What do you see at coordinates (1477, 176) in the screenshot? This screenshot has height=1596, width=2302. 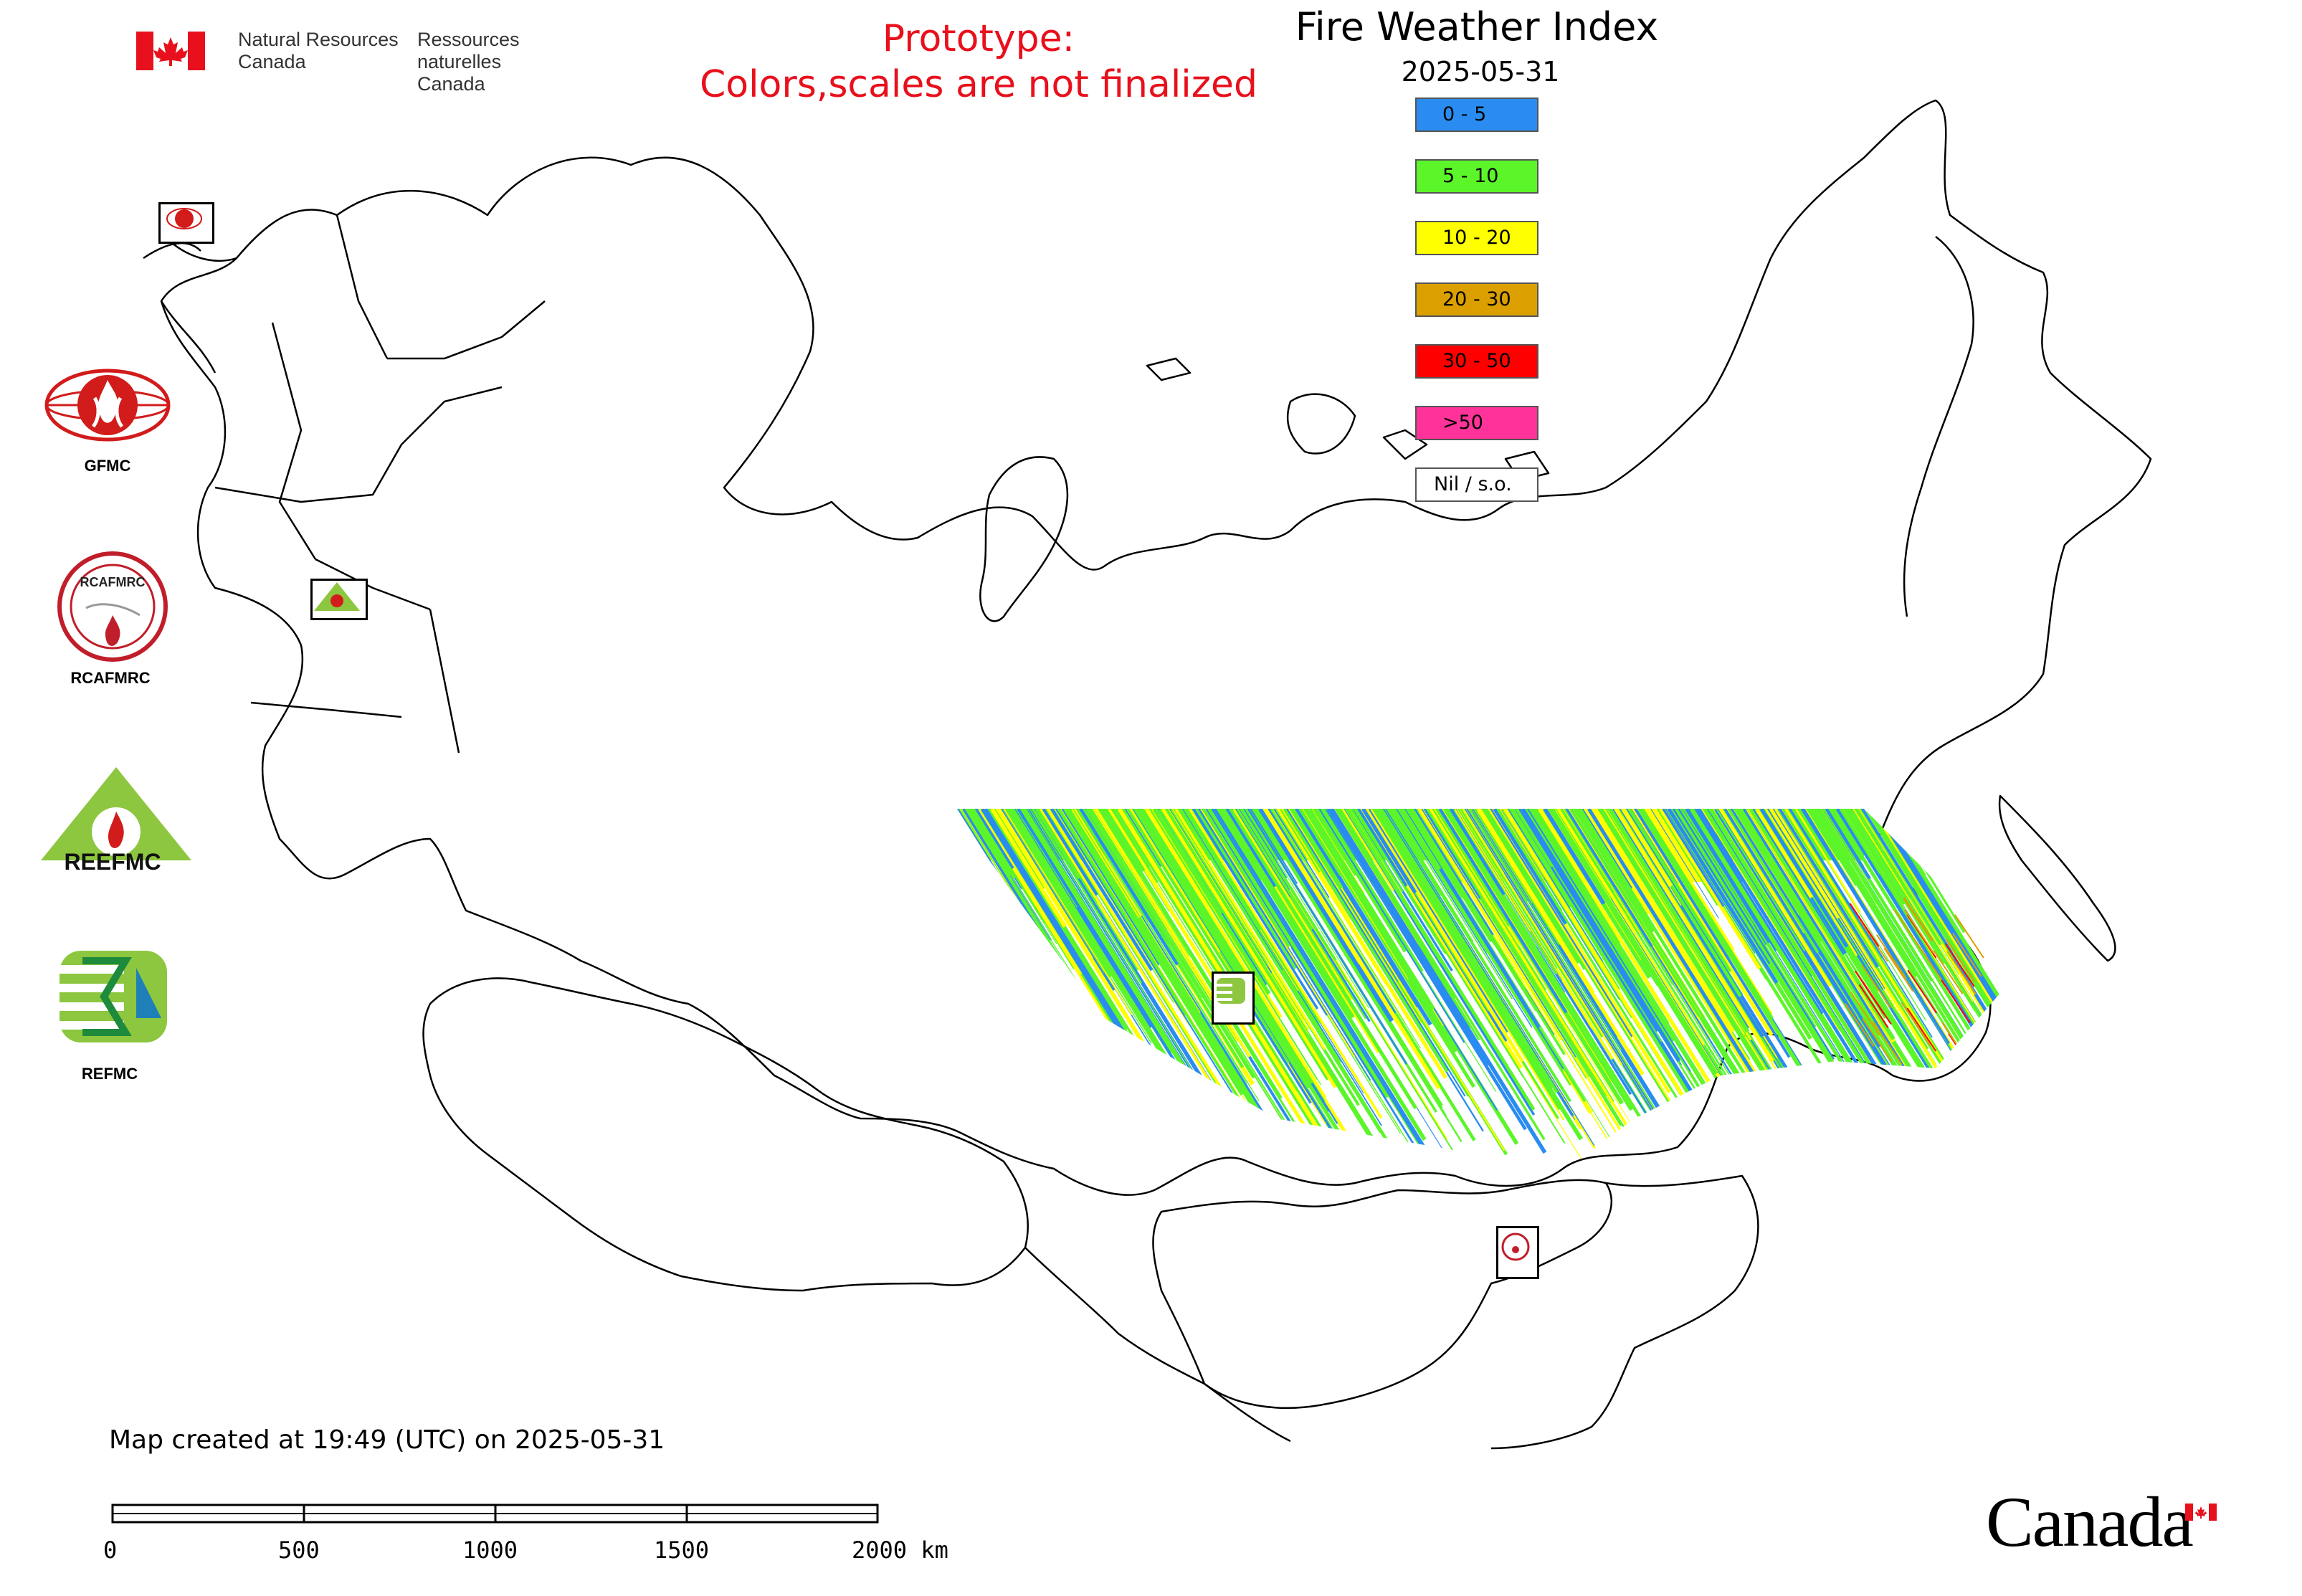 I see `legend-item: 5 - 10` at bounding box center [1477, 176].